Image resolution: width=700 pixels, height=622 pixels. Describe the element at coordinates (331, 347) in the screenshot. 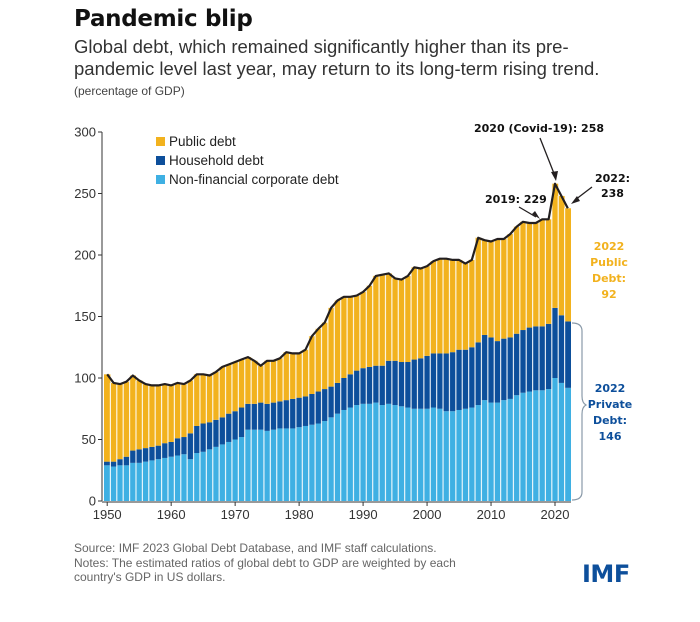

I see `bar-public-1985` at that location.